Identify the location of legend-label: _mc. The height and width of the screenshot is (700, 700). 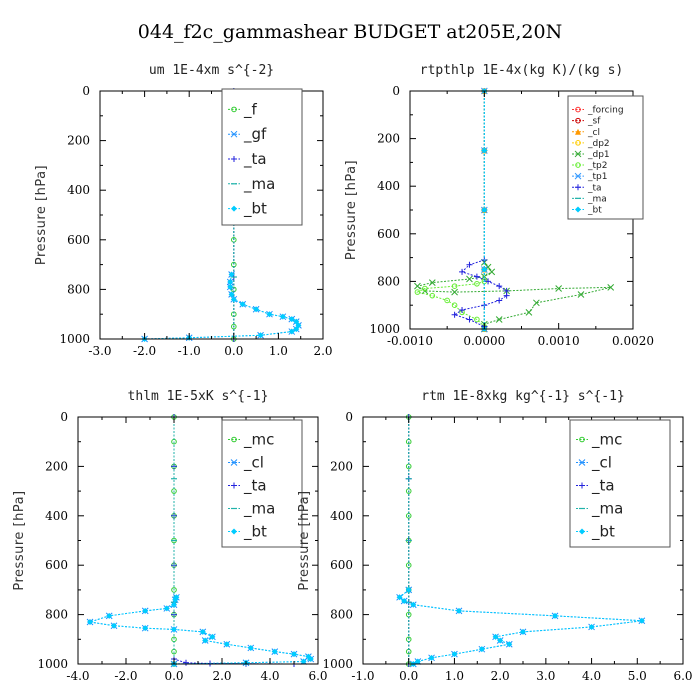
(258, 440).